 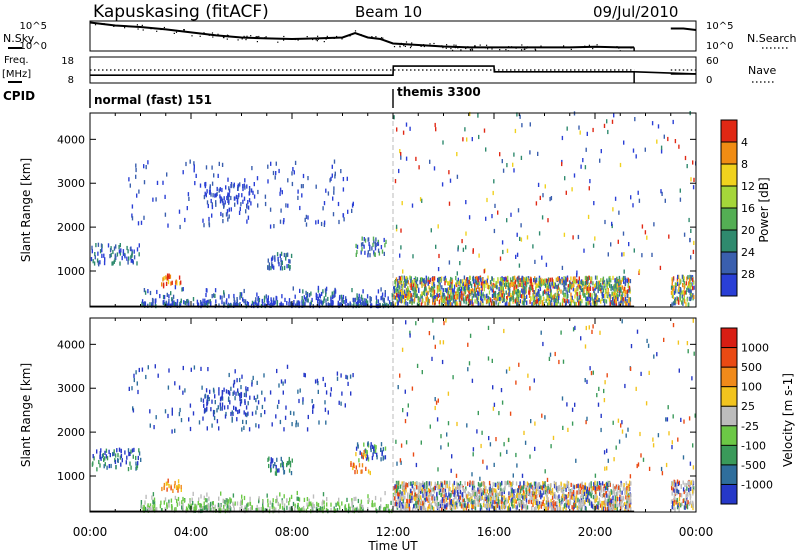 I want to click on nsearch-label: N.Search, so click(x=772, y=38).